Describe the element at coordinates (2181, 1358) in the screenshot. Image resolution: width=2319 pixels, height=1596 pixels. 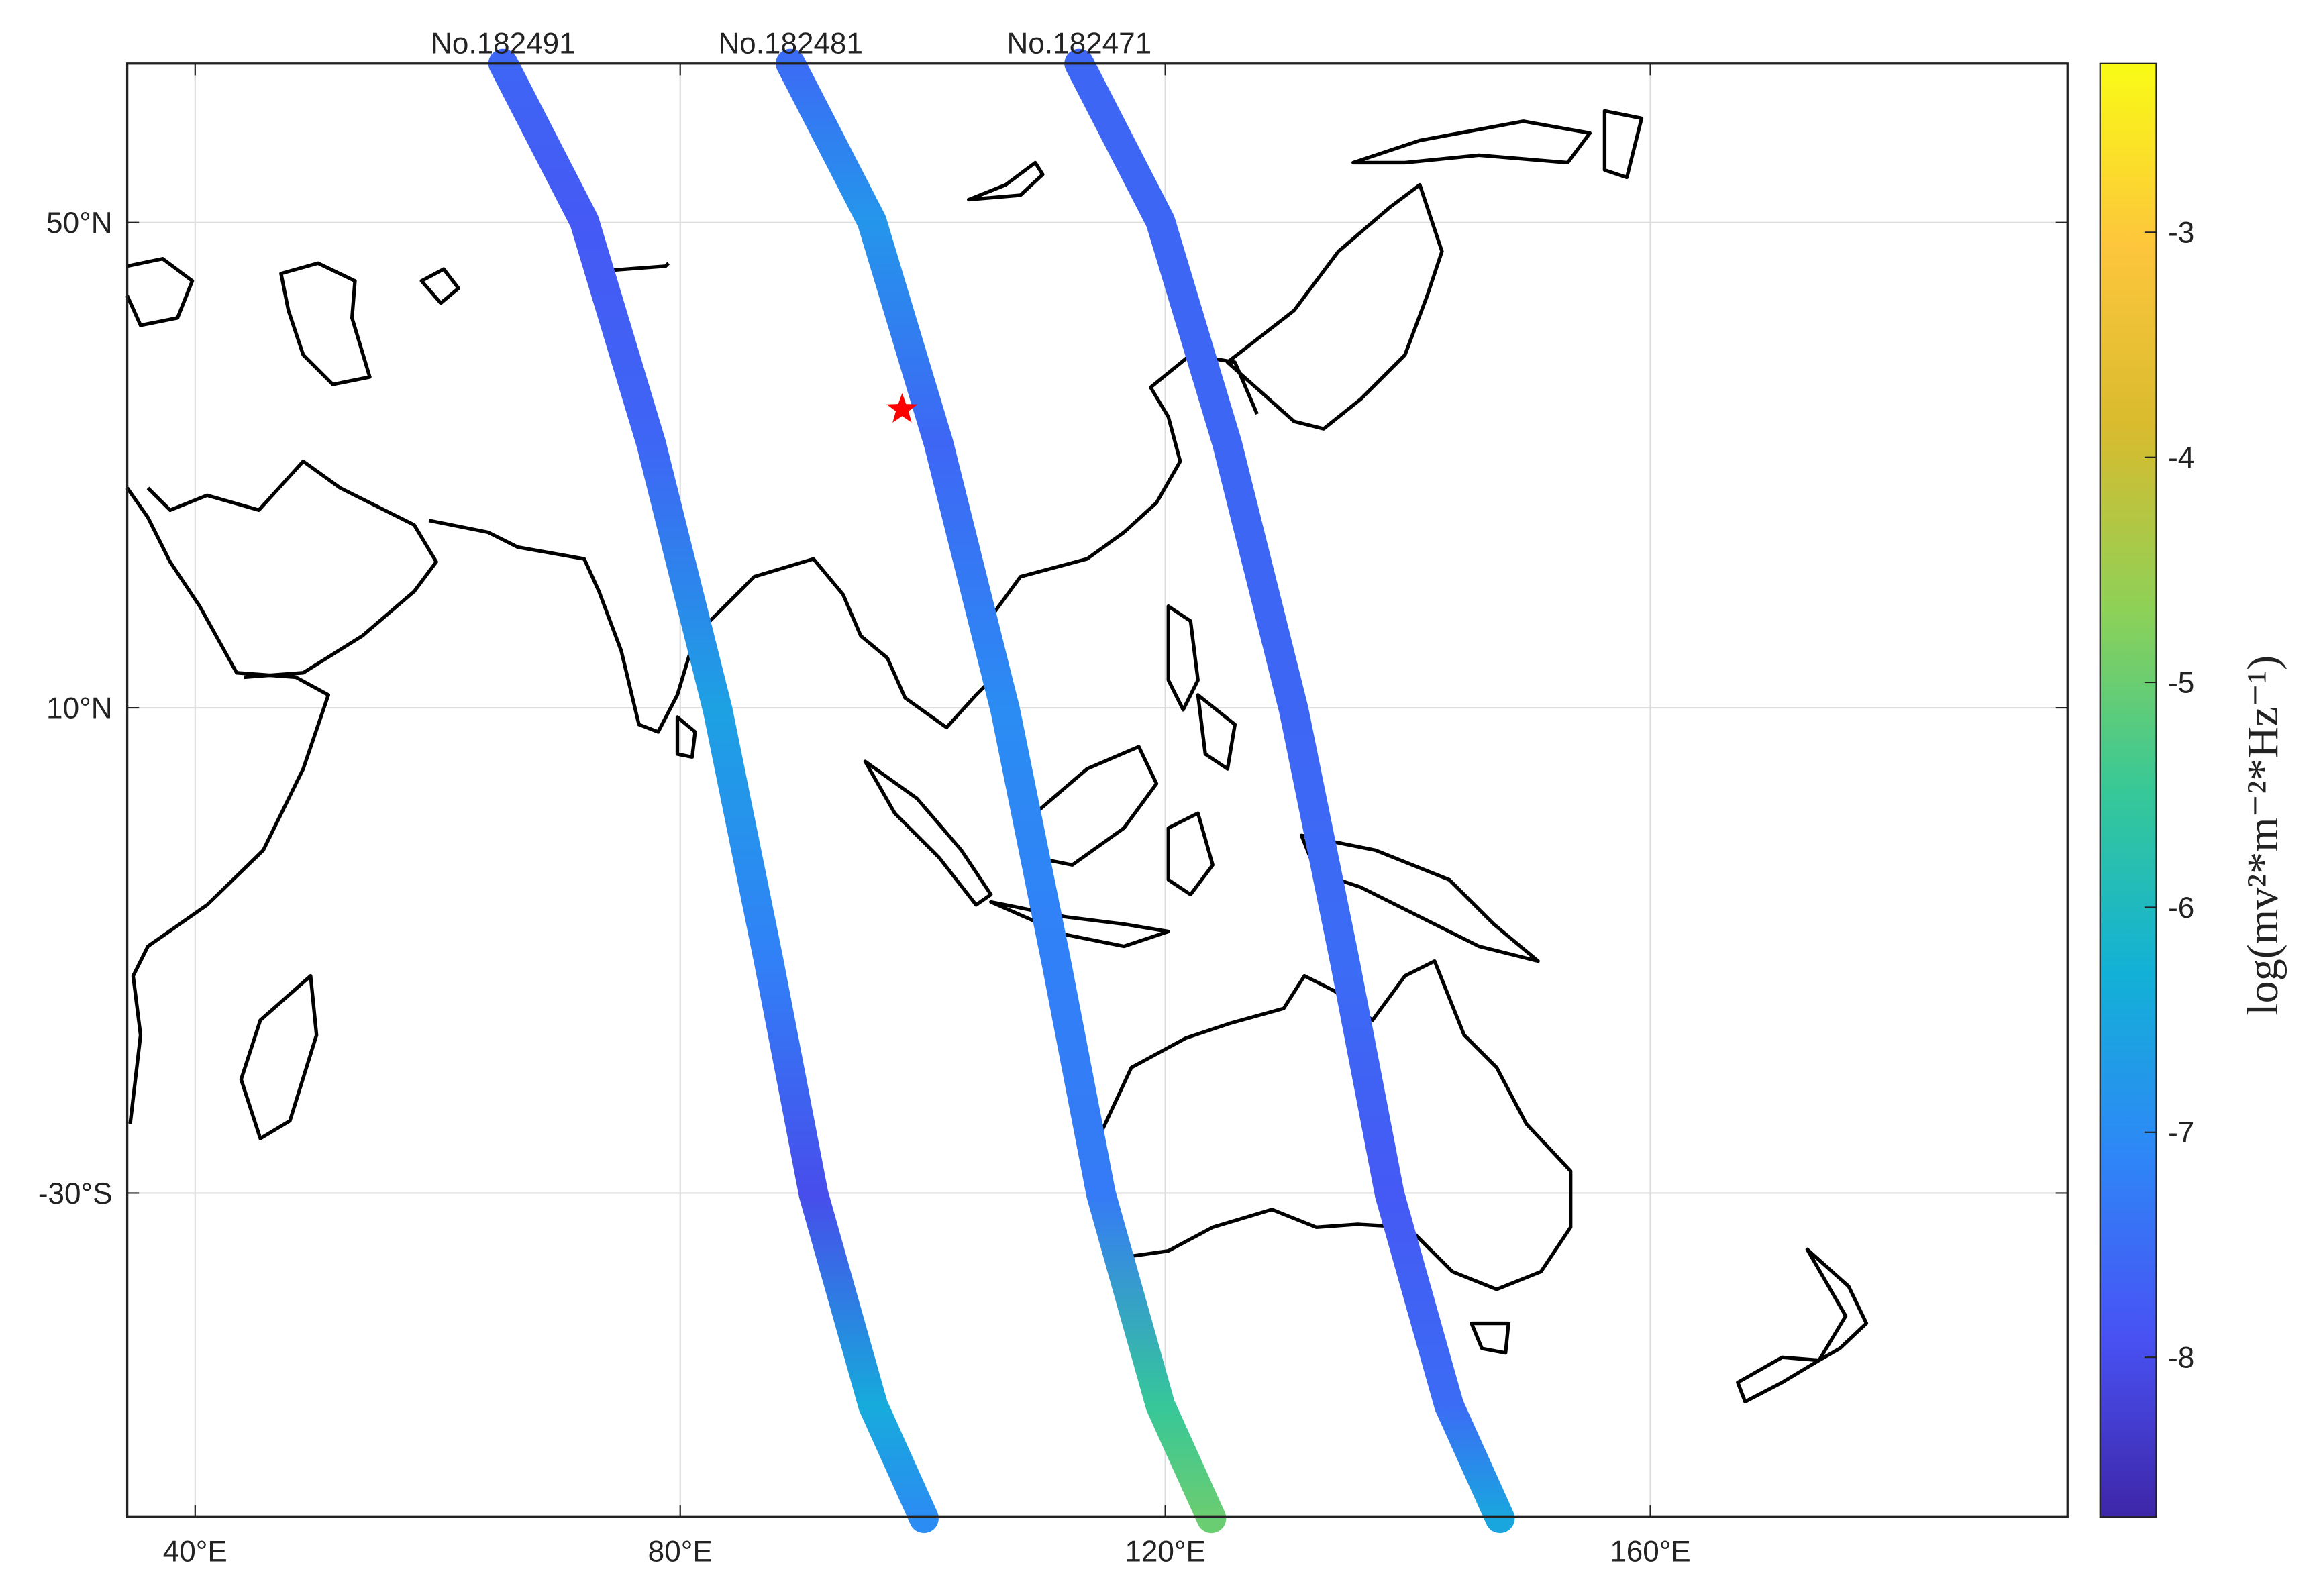
I see `colorbar-tick-label: -8` at that location.